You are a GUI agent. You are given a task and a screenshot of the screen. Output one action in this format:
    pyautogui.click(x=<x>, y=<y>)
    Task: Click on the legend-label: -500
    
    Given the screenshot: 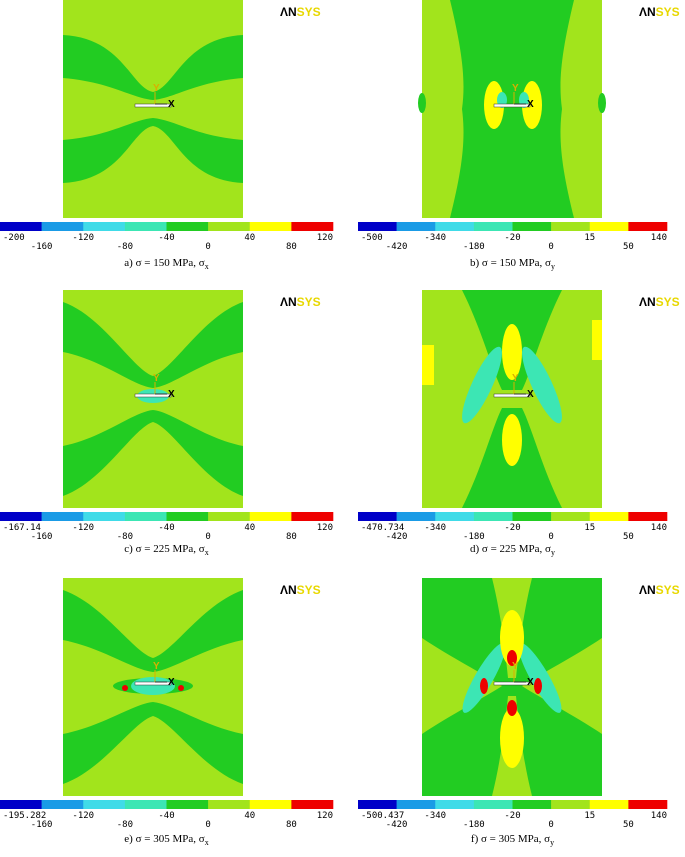 What is the action you would take?
    pyautogui.click(x=372, y=238)
    